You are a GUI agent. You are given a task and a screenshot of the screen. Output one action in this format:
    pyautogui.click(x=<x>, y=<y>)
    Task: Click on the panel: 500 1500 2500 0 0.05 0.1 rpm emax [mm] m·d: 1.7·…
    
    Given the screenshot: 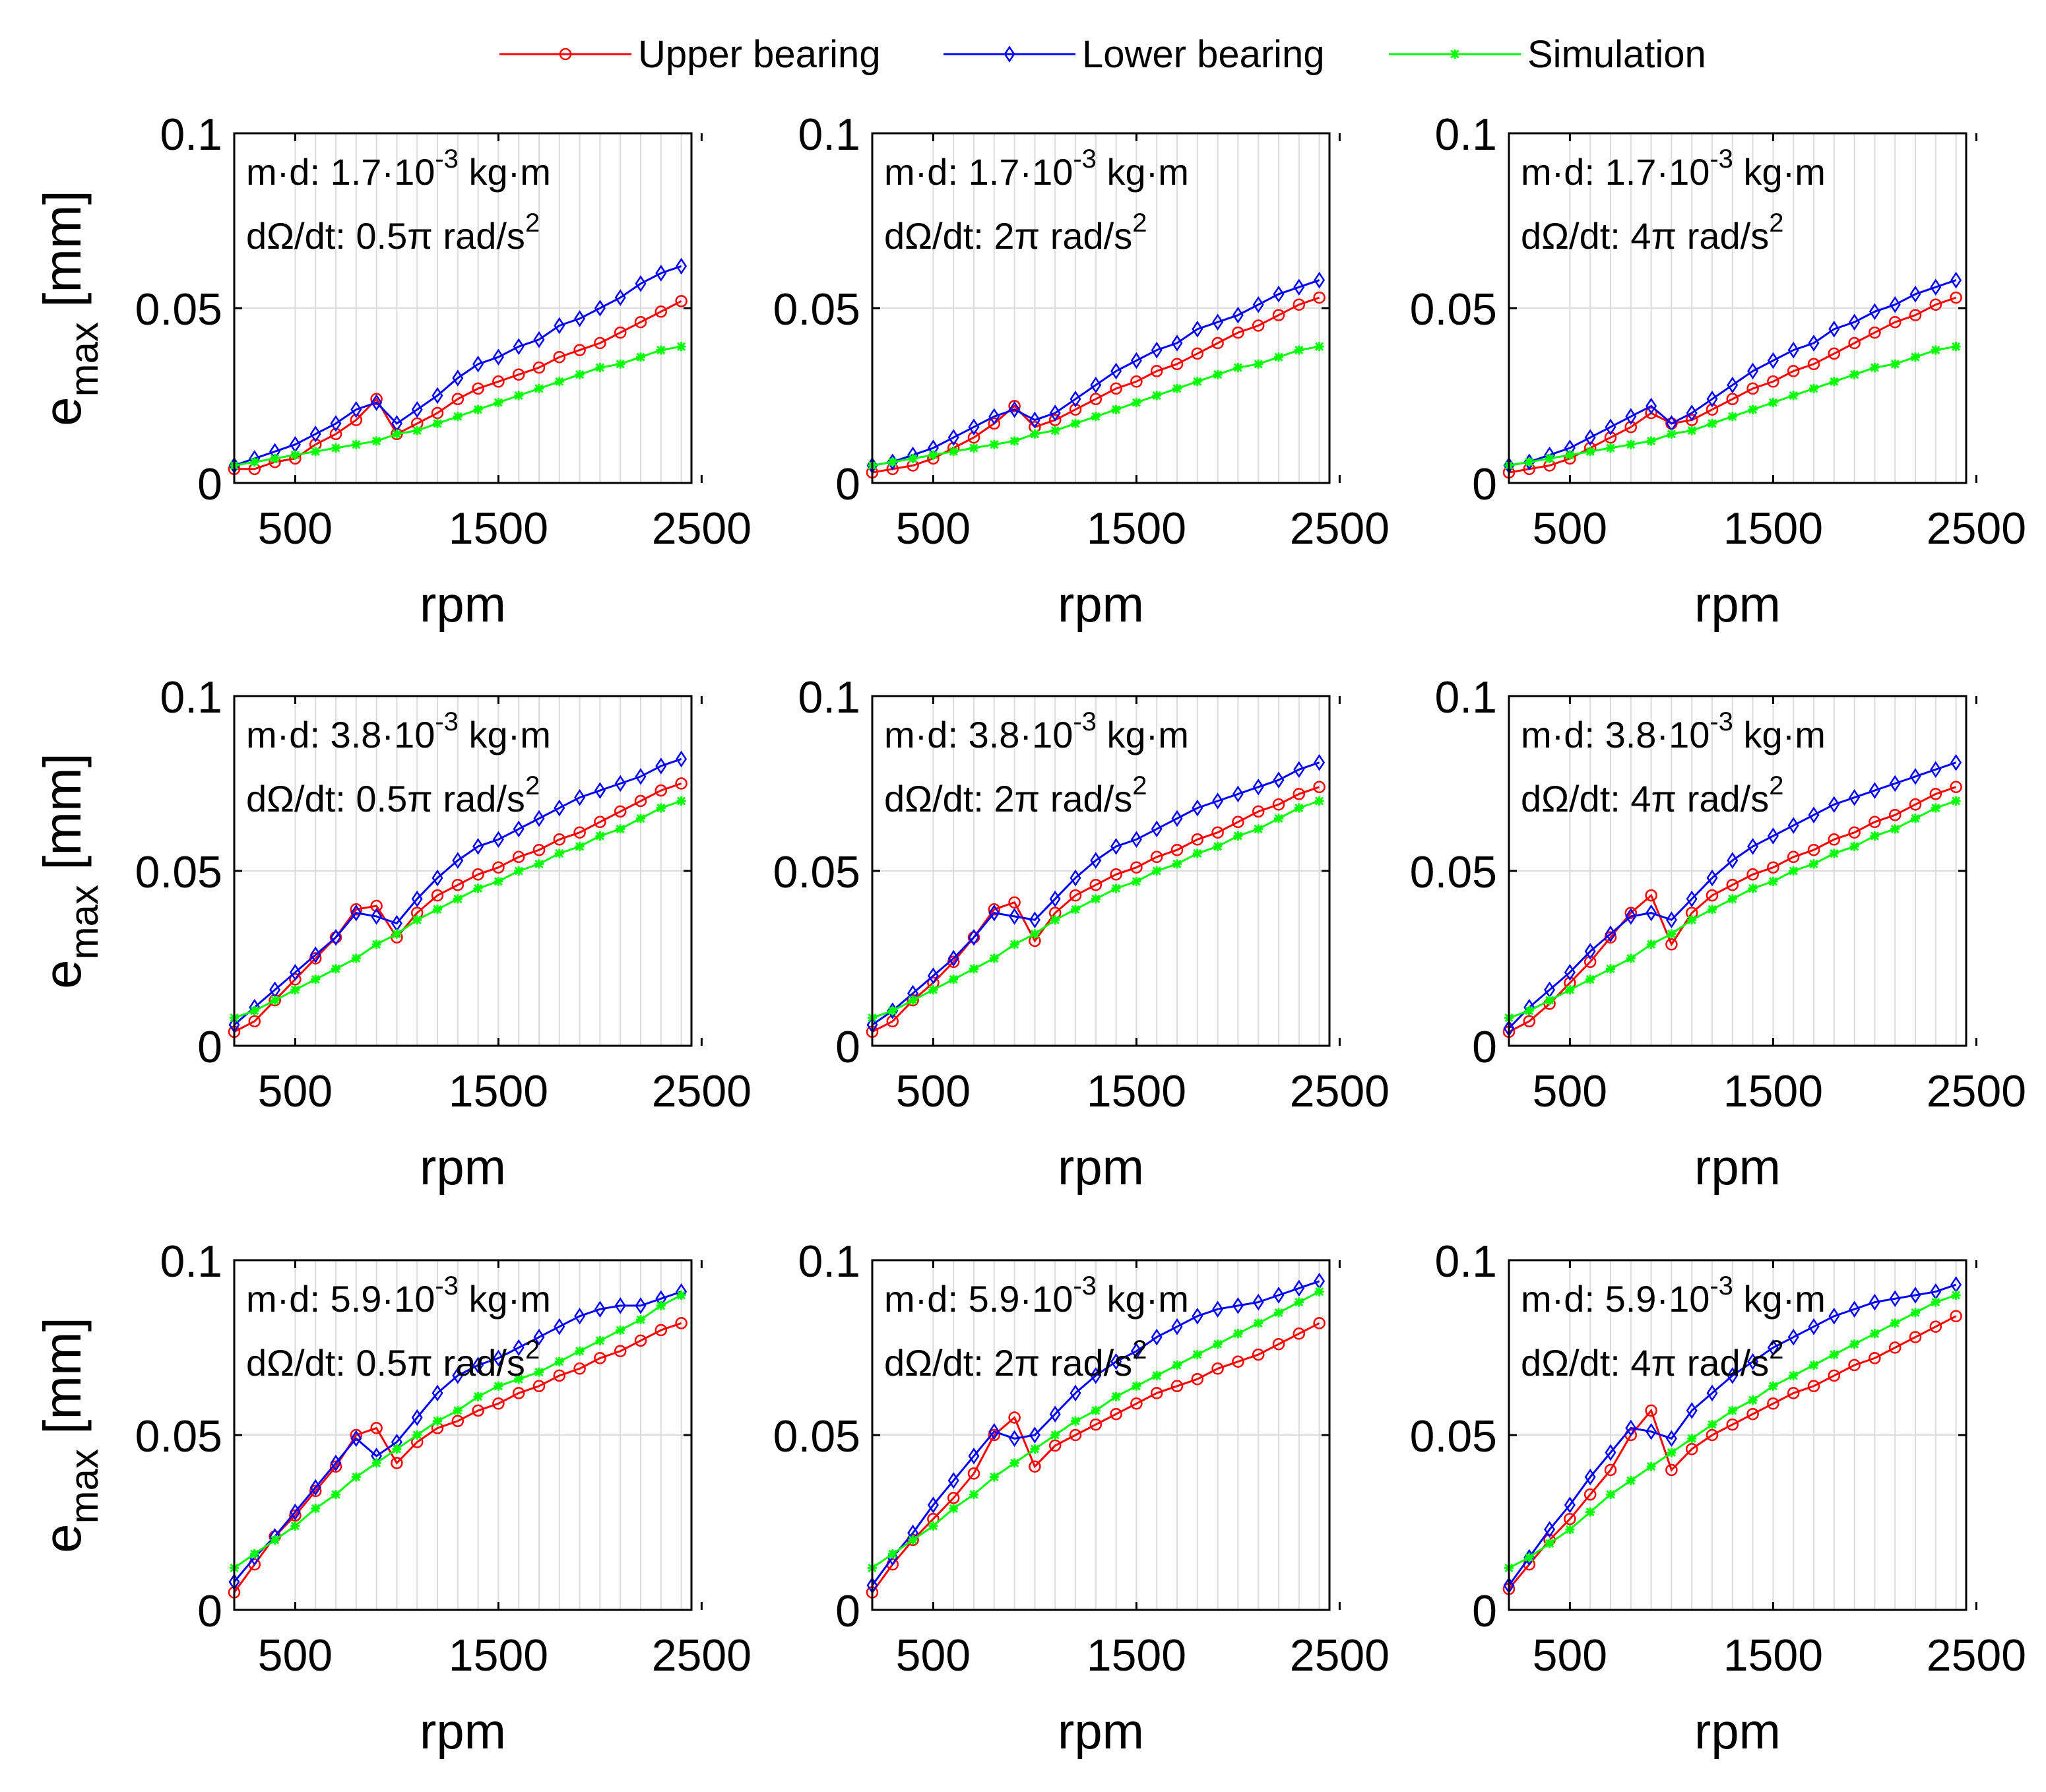 What is the action you would take?
    pyautogui.click(x=392, y=371)
    